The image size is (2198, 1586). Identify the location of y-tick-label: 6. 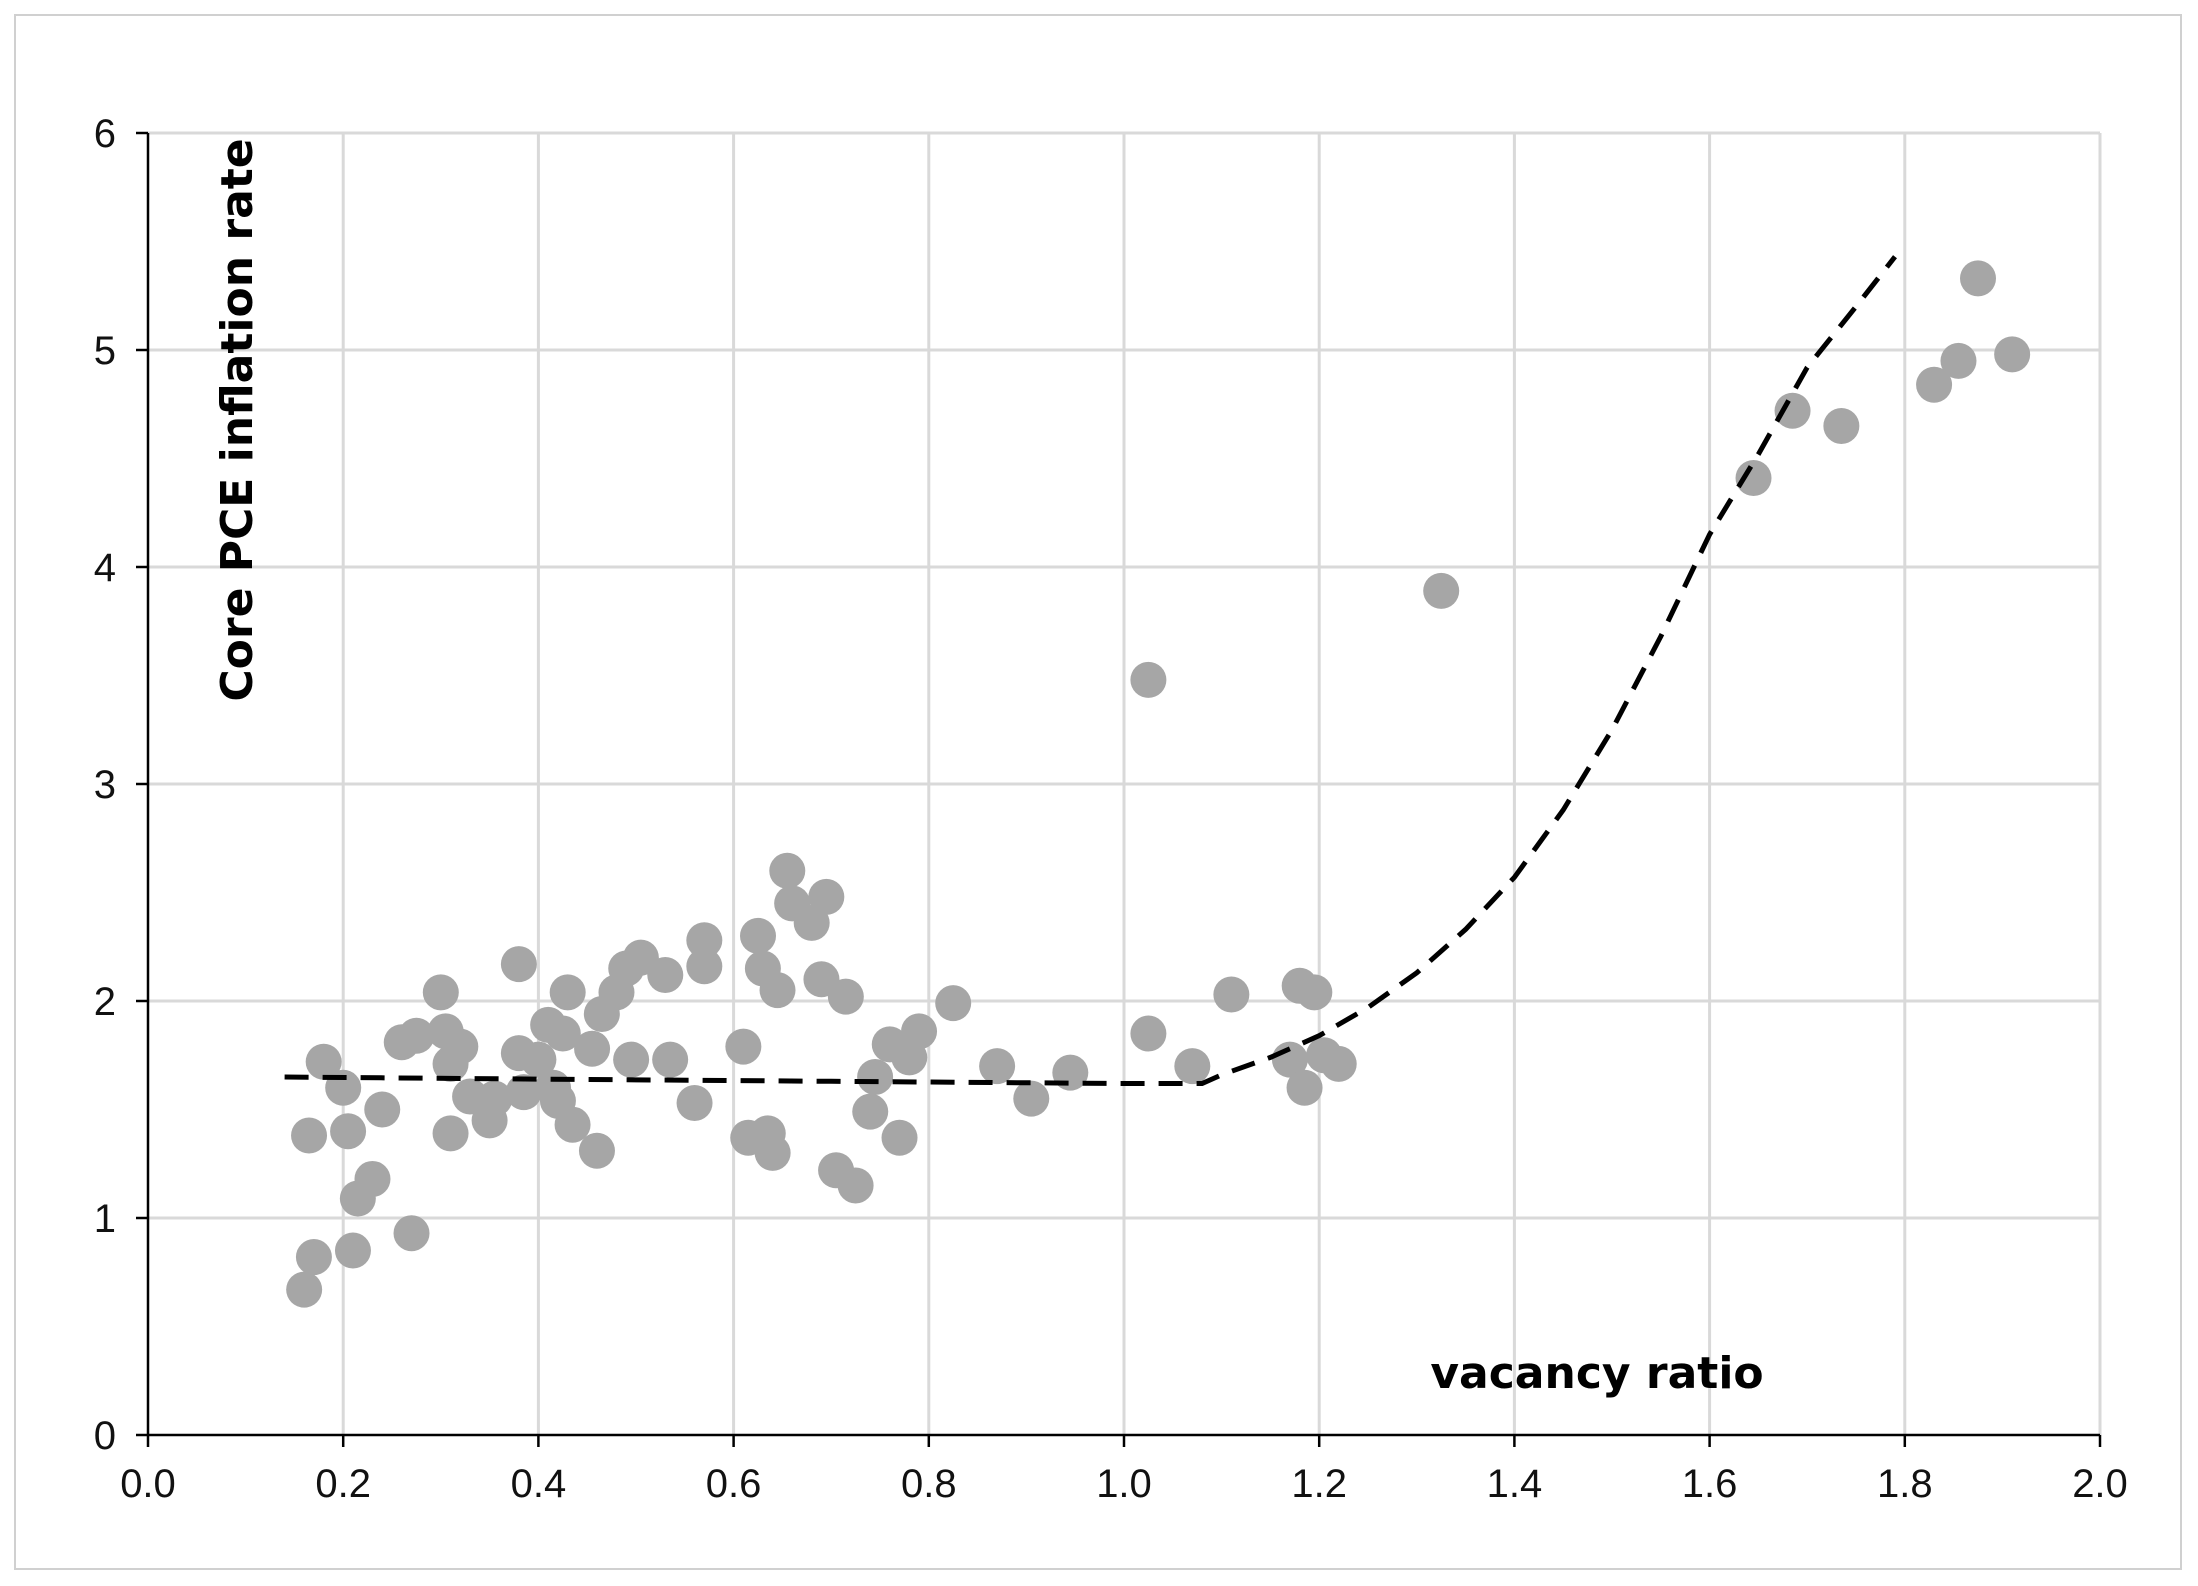
(105, 134).